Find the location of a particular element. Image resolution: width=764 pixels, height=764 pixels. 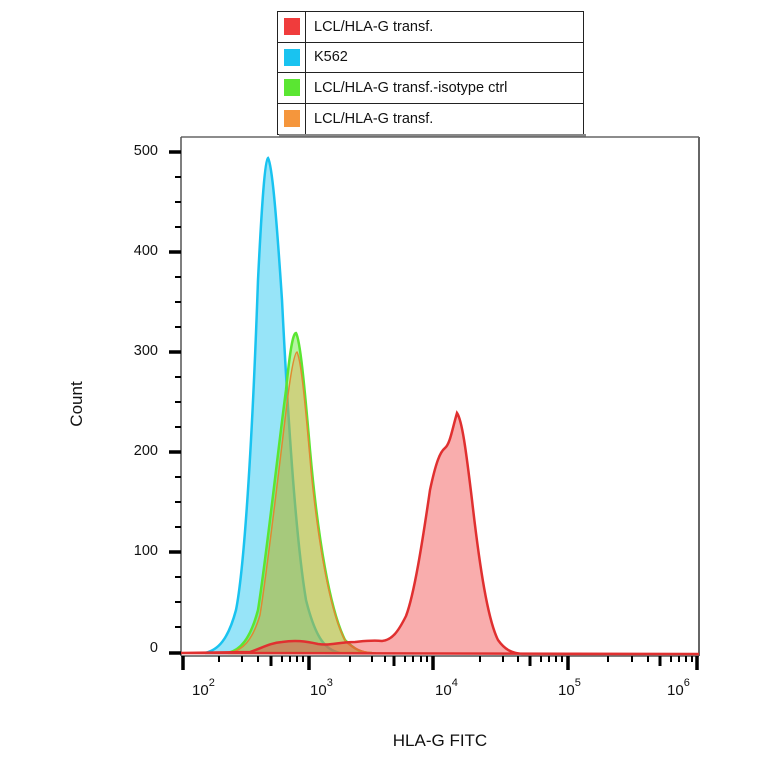

legend-label: LCL/HLA-G transf.-isotype ctrl is located at coordinates (411, 87).